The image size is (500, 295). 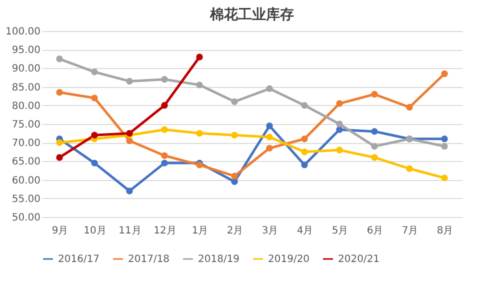 I want to click on y-tick-label: 85.00, so click(x=26, y=88).